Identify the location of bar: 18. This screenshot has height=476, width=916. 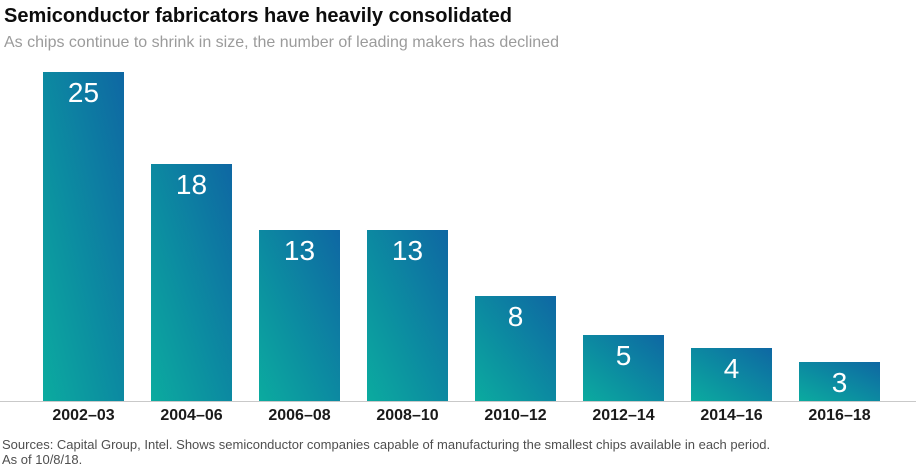
(191, 282).